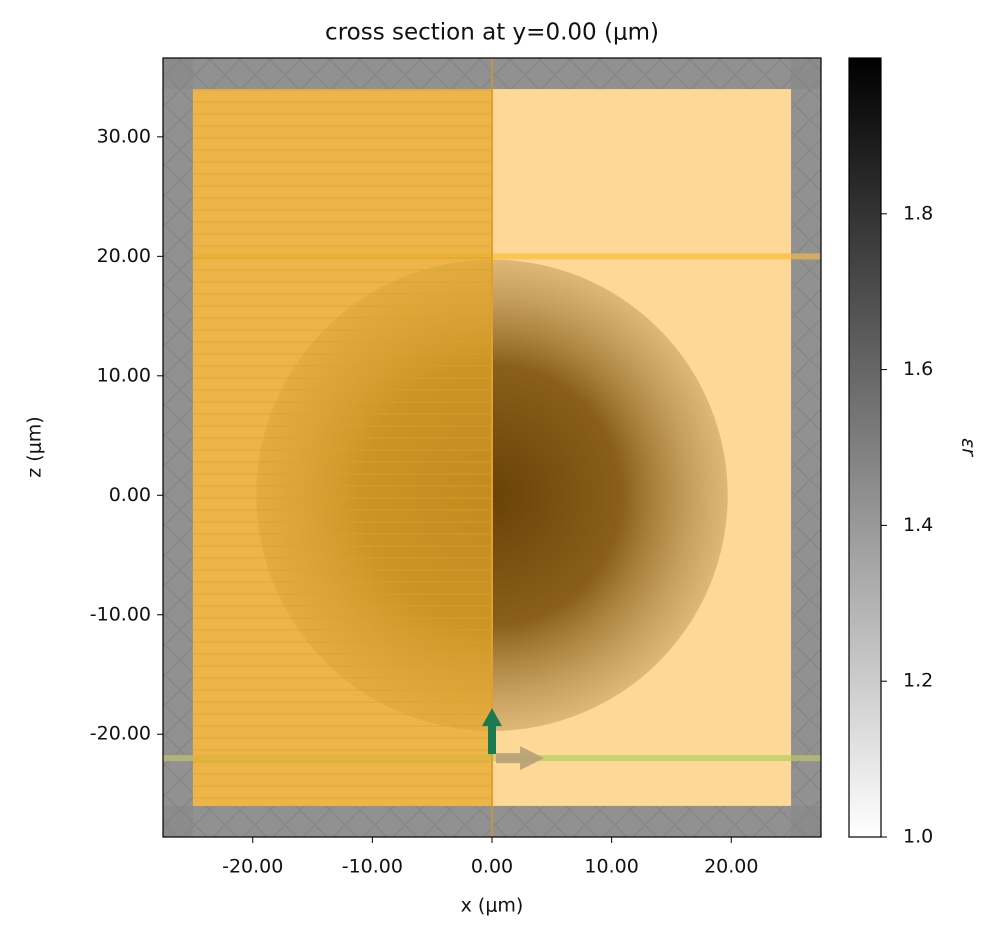 The image size is (1001, 944). Describe the element at coordinates (252, 867) in the screenshot. I see `x-tick-label: -20.00` at that location.